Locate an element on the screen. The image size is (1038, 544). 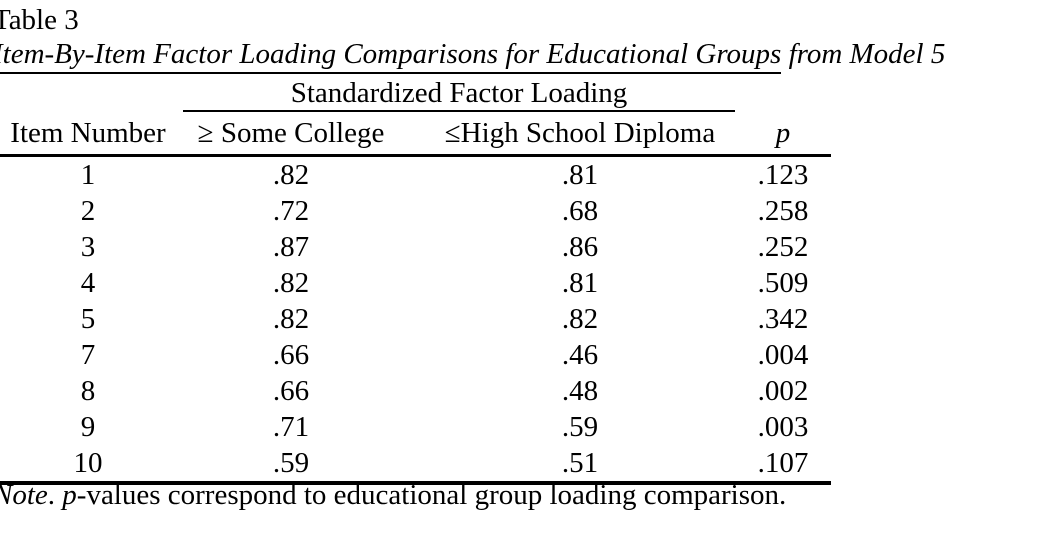
hs-diploma-cell: .46 is located at coordinates (580, 354).